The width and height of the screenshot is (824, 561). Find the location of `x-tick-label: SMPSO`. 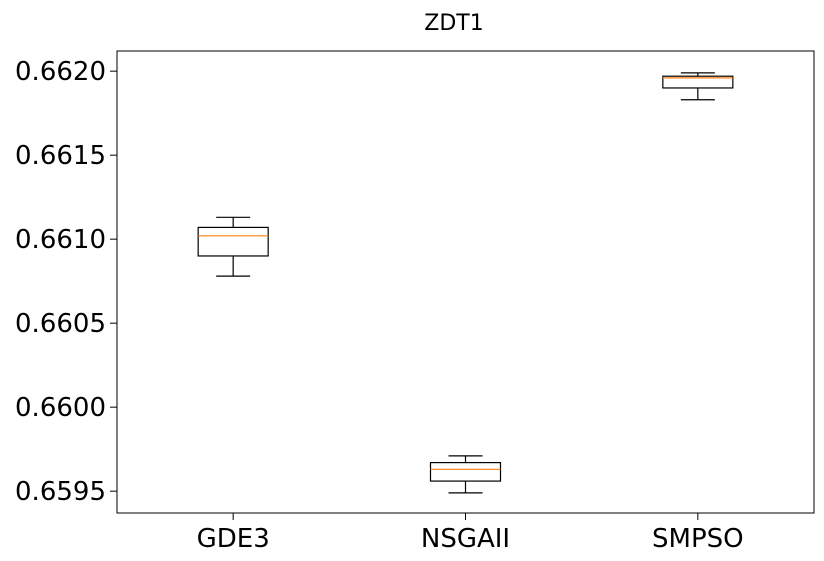

x-tick-label: SMPSO is located at coordinates (698, 539).